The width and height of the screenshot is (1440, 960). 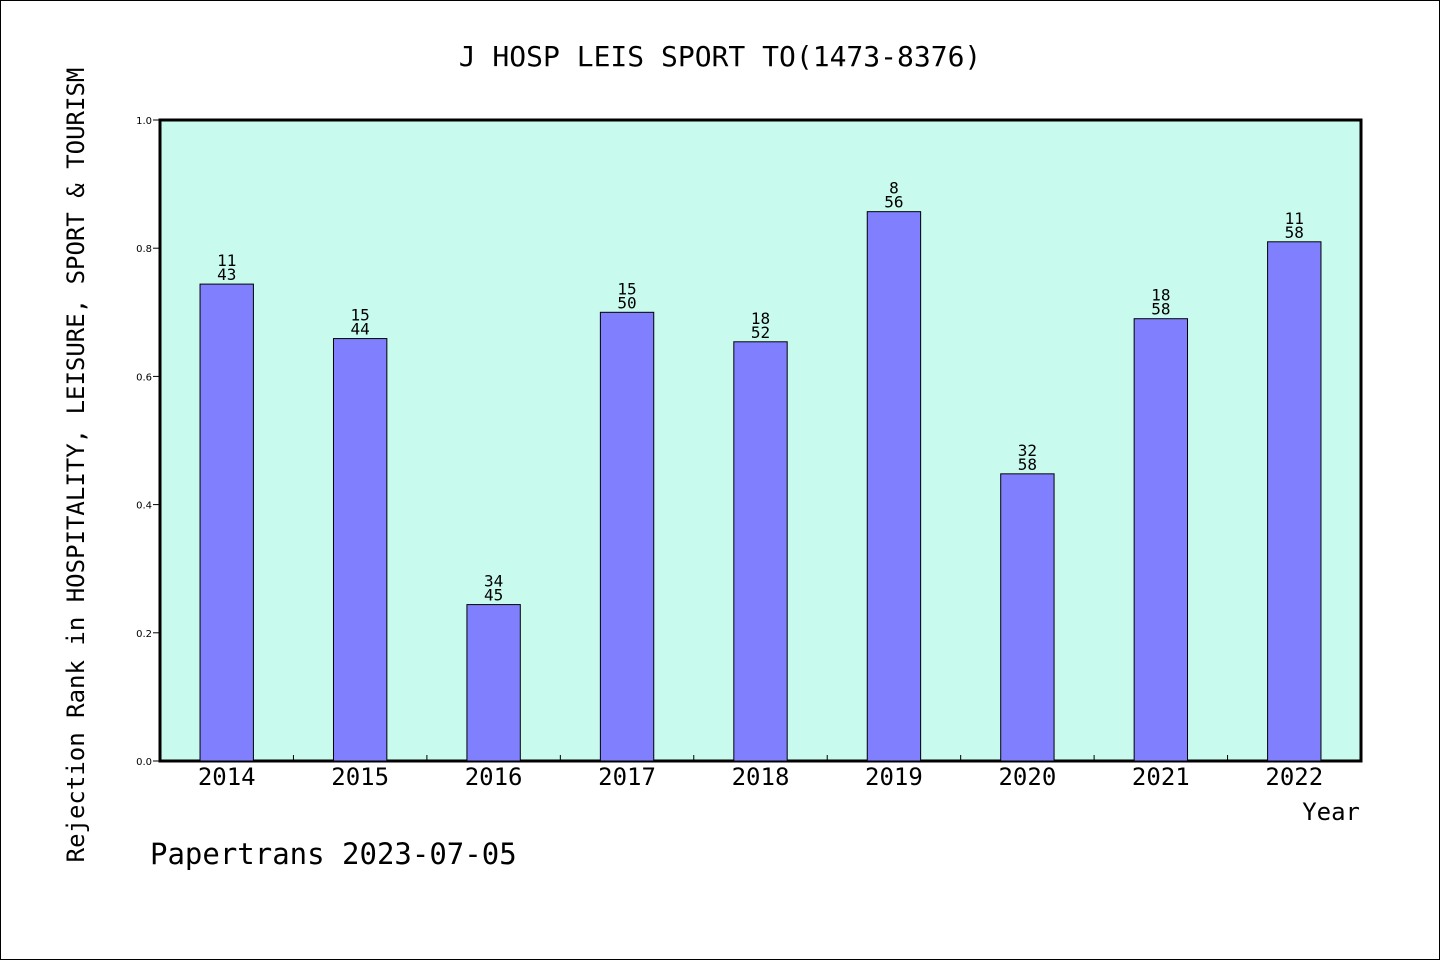 I want to click on bar-label-bottom: 44, so click(x=360, y=329).